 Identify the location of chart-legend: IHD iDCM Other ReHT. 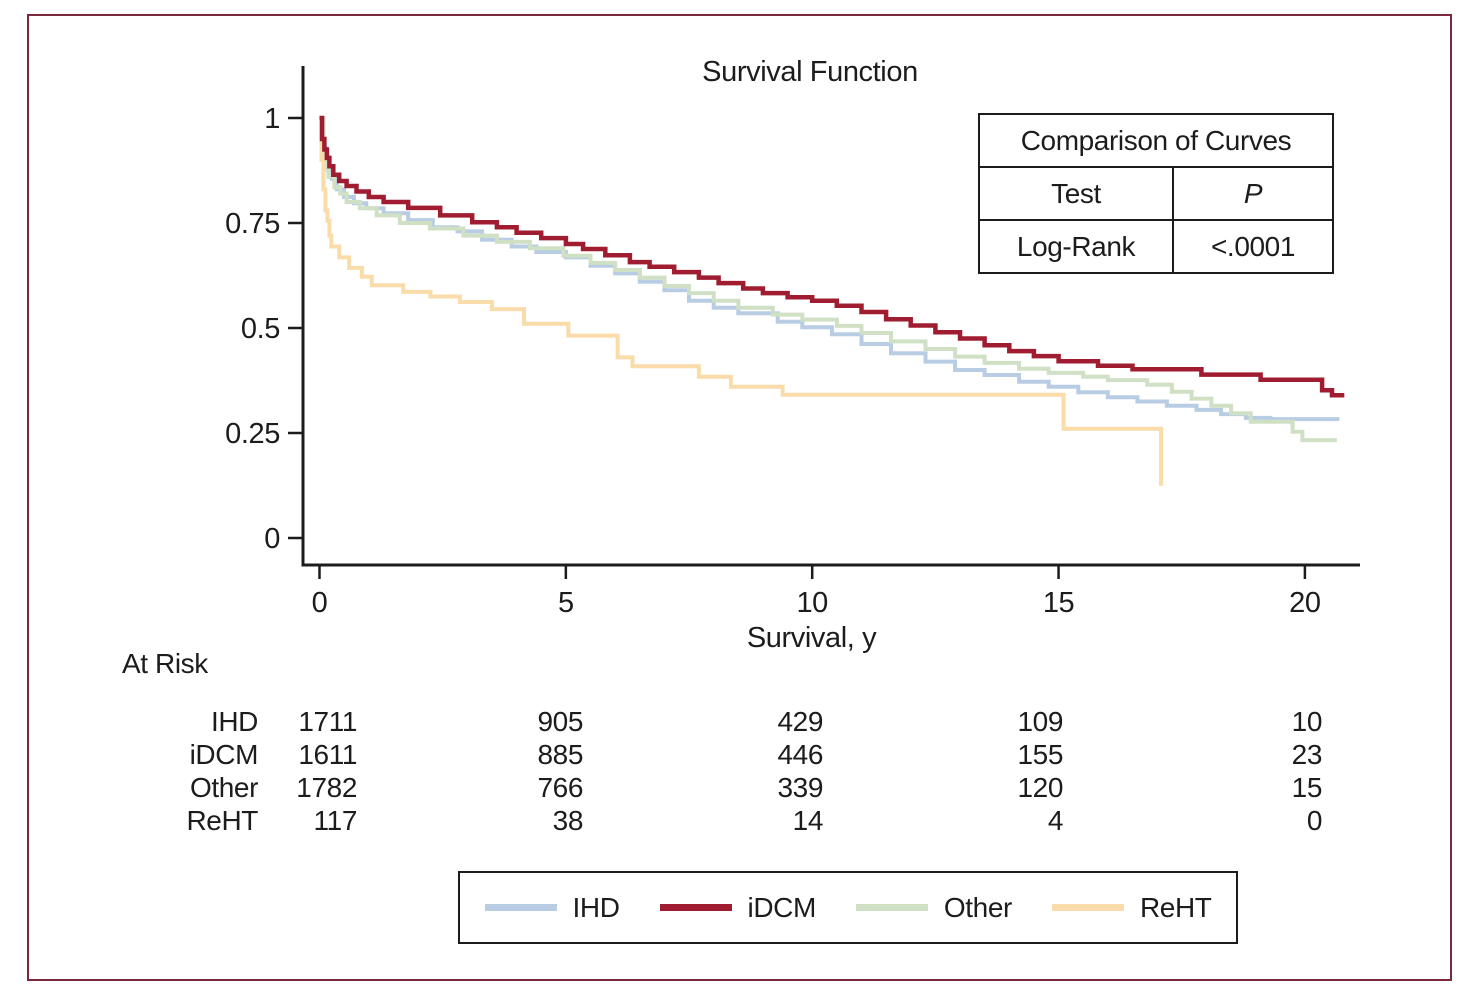
(848, 907).